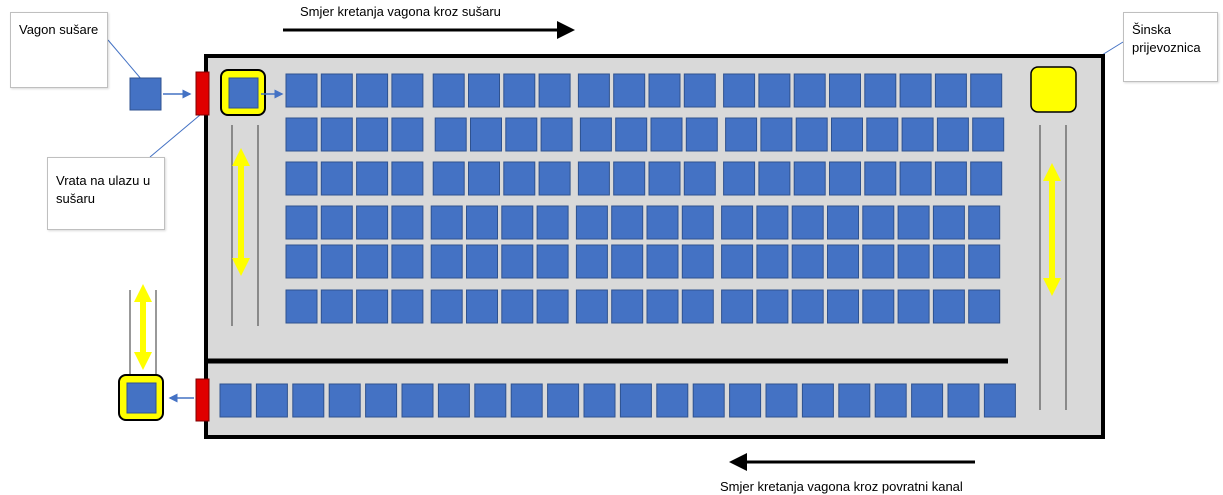 The height and width of the screenshot is (495, 1223). I want to click on transporter, so click(1053, 89).